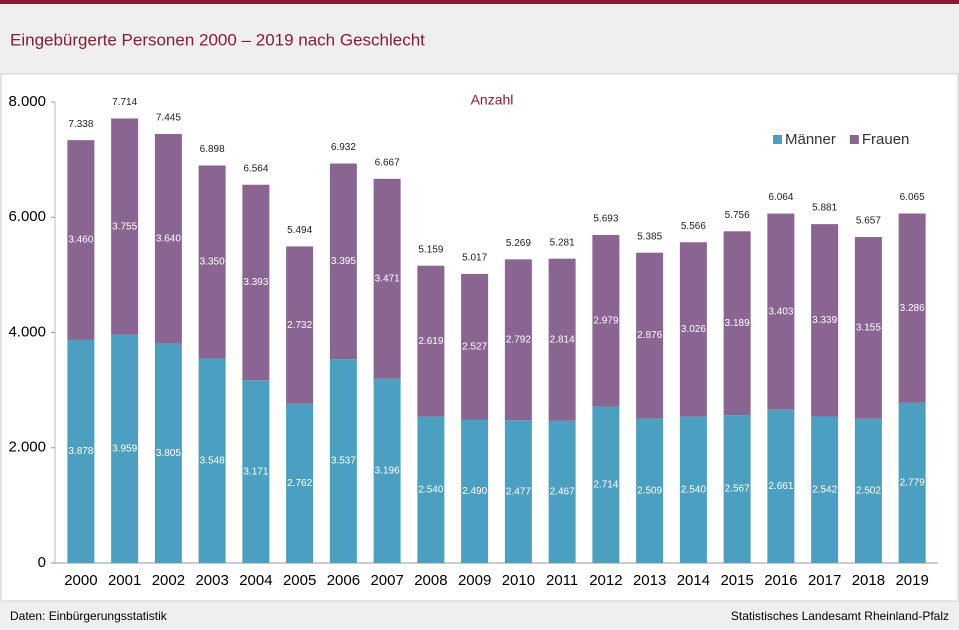 The width and height of the screenshot is (959, 630). I want to click on total-label: 6.064, so click(780, 197).